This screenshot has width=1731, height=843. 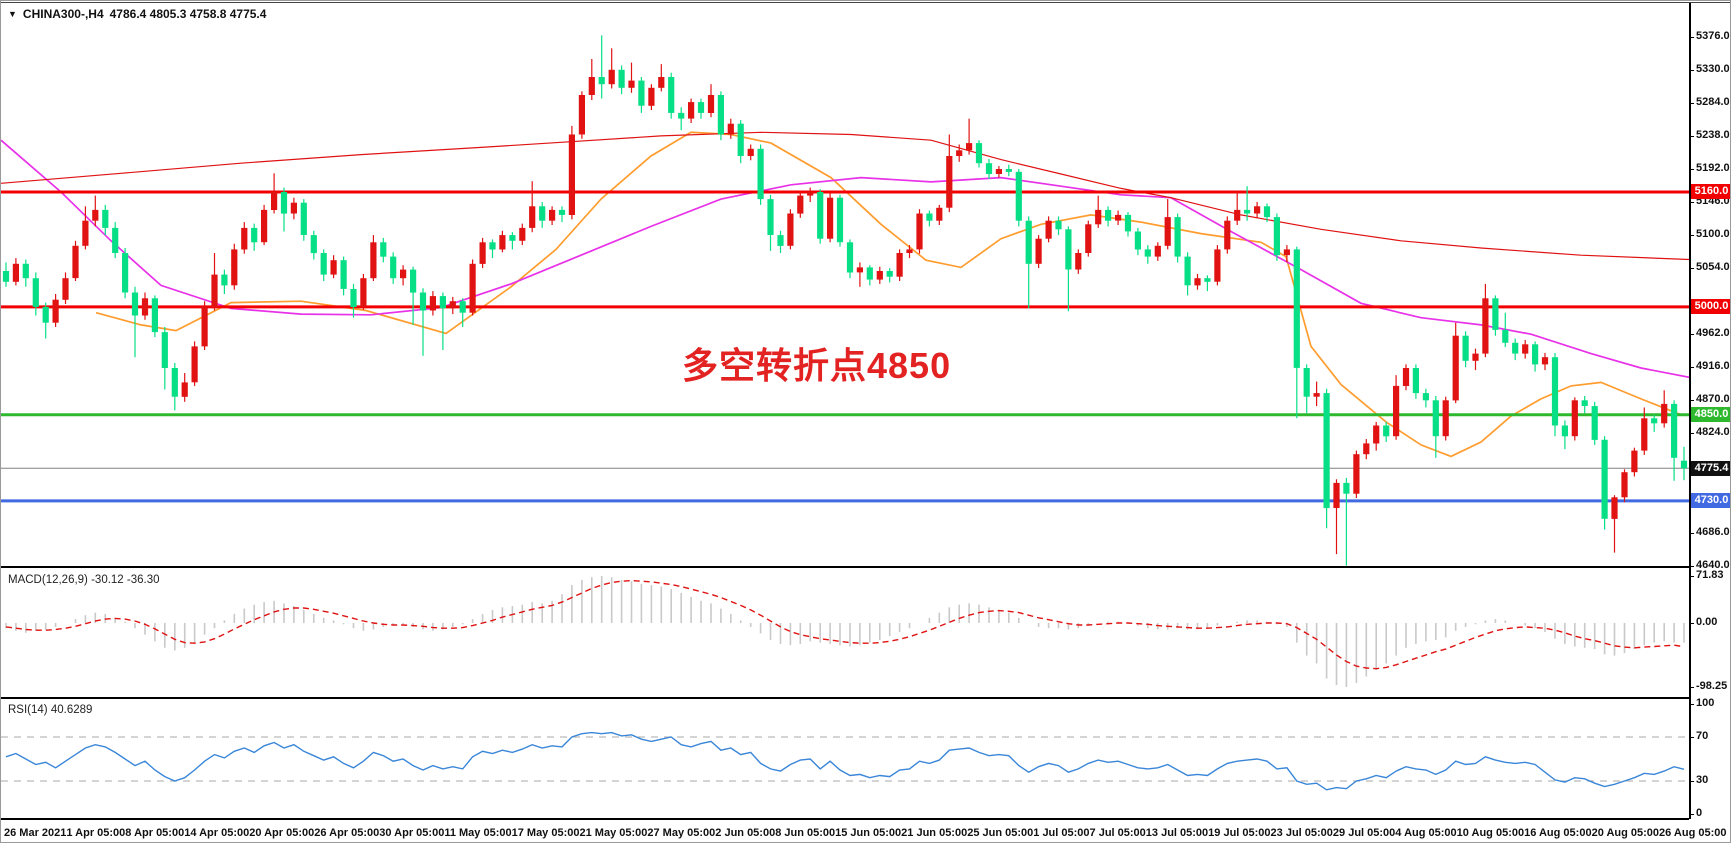 I want to click on rsi-indicator-label: RSI(14) 40.6289, so click(x=50, y=710).